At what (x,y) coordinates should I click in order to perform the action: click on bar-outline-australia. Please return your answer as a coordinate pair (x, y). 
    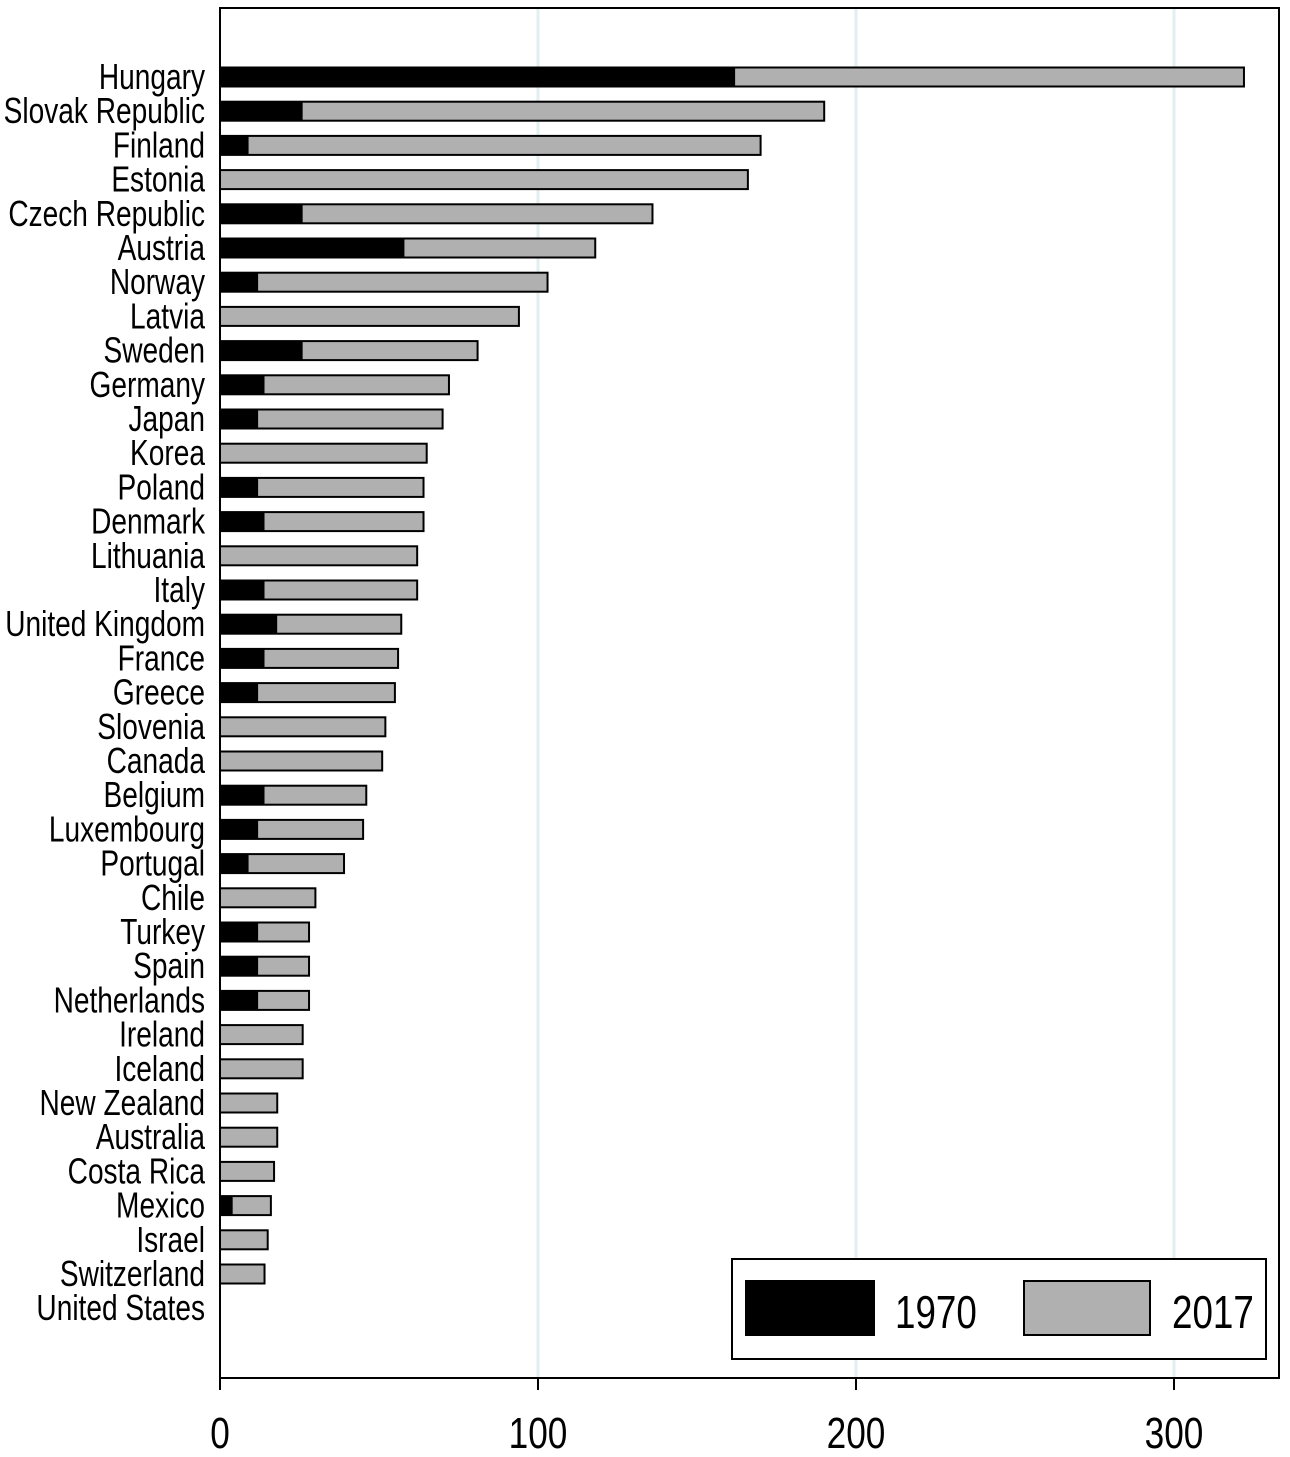
    Looking at the image, I should click on (249, 1137).